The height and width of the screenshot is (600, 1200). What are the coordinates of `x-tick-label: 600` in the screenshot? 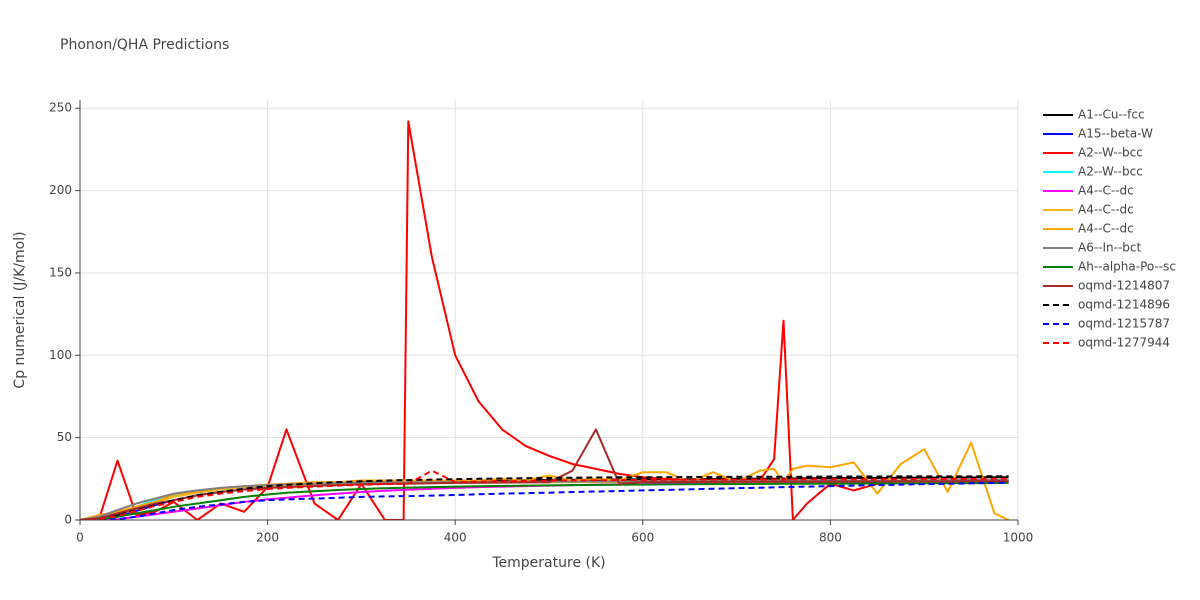 It's located at (642, 538).